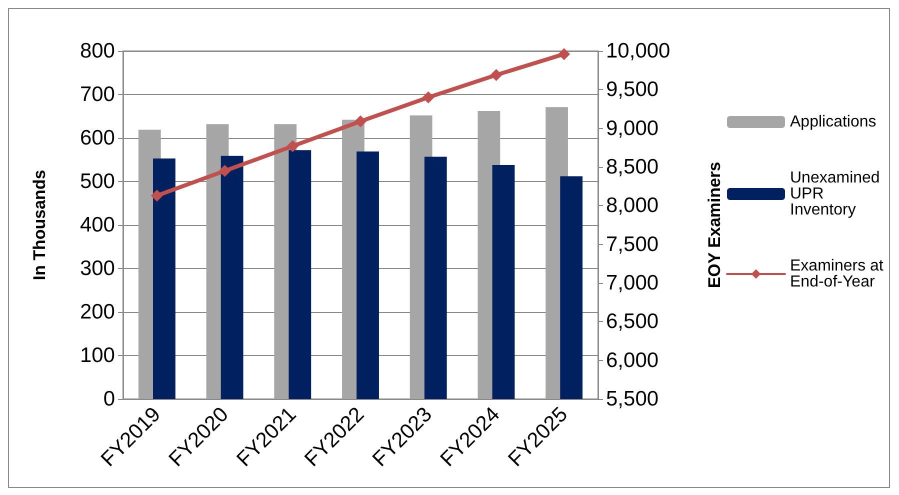 The width and height of the screenshot is (899, 495). What do you see at coordinates (714, 225) in the screenshot?
I see `y2-axis-title: EOY Examiners` at bounding box center [714, 225].